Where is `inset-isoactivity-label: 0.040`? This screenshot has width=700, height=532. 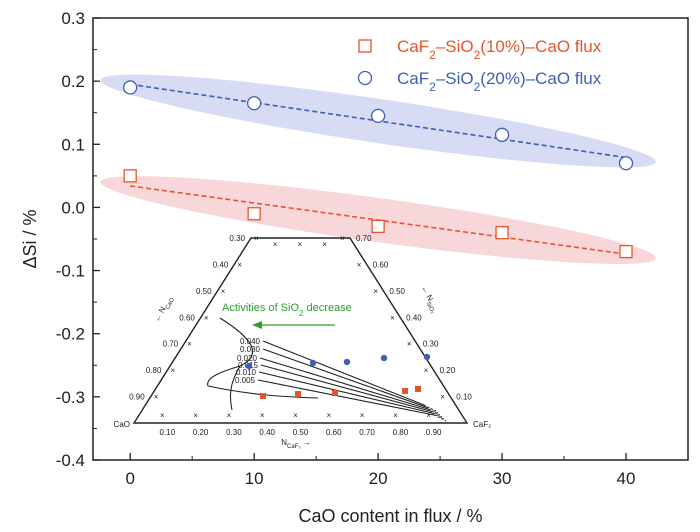
inset-isoactivity-label: 0.040 is located at coordinates (250, 341).